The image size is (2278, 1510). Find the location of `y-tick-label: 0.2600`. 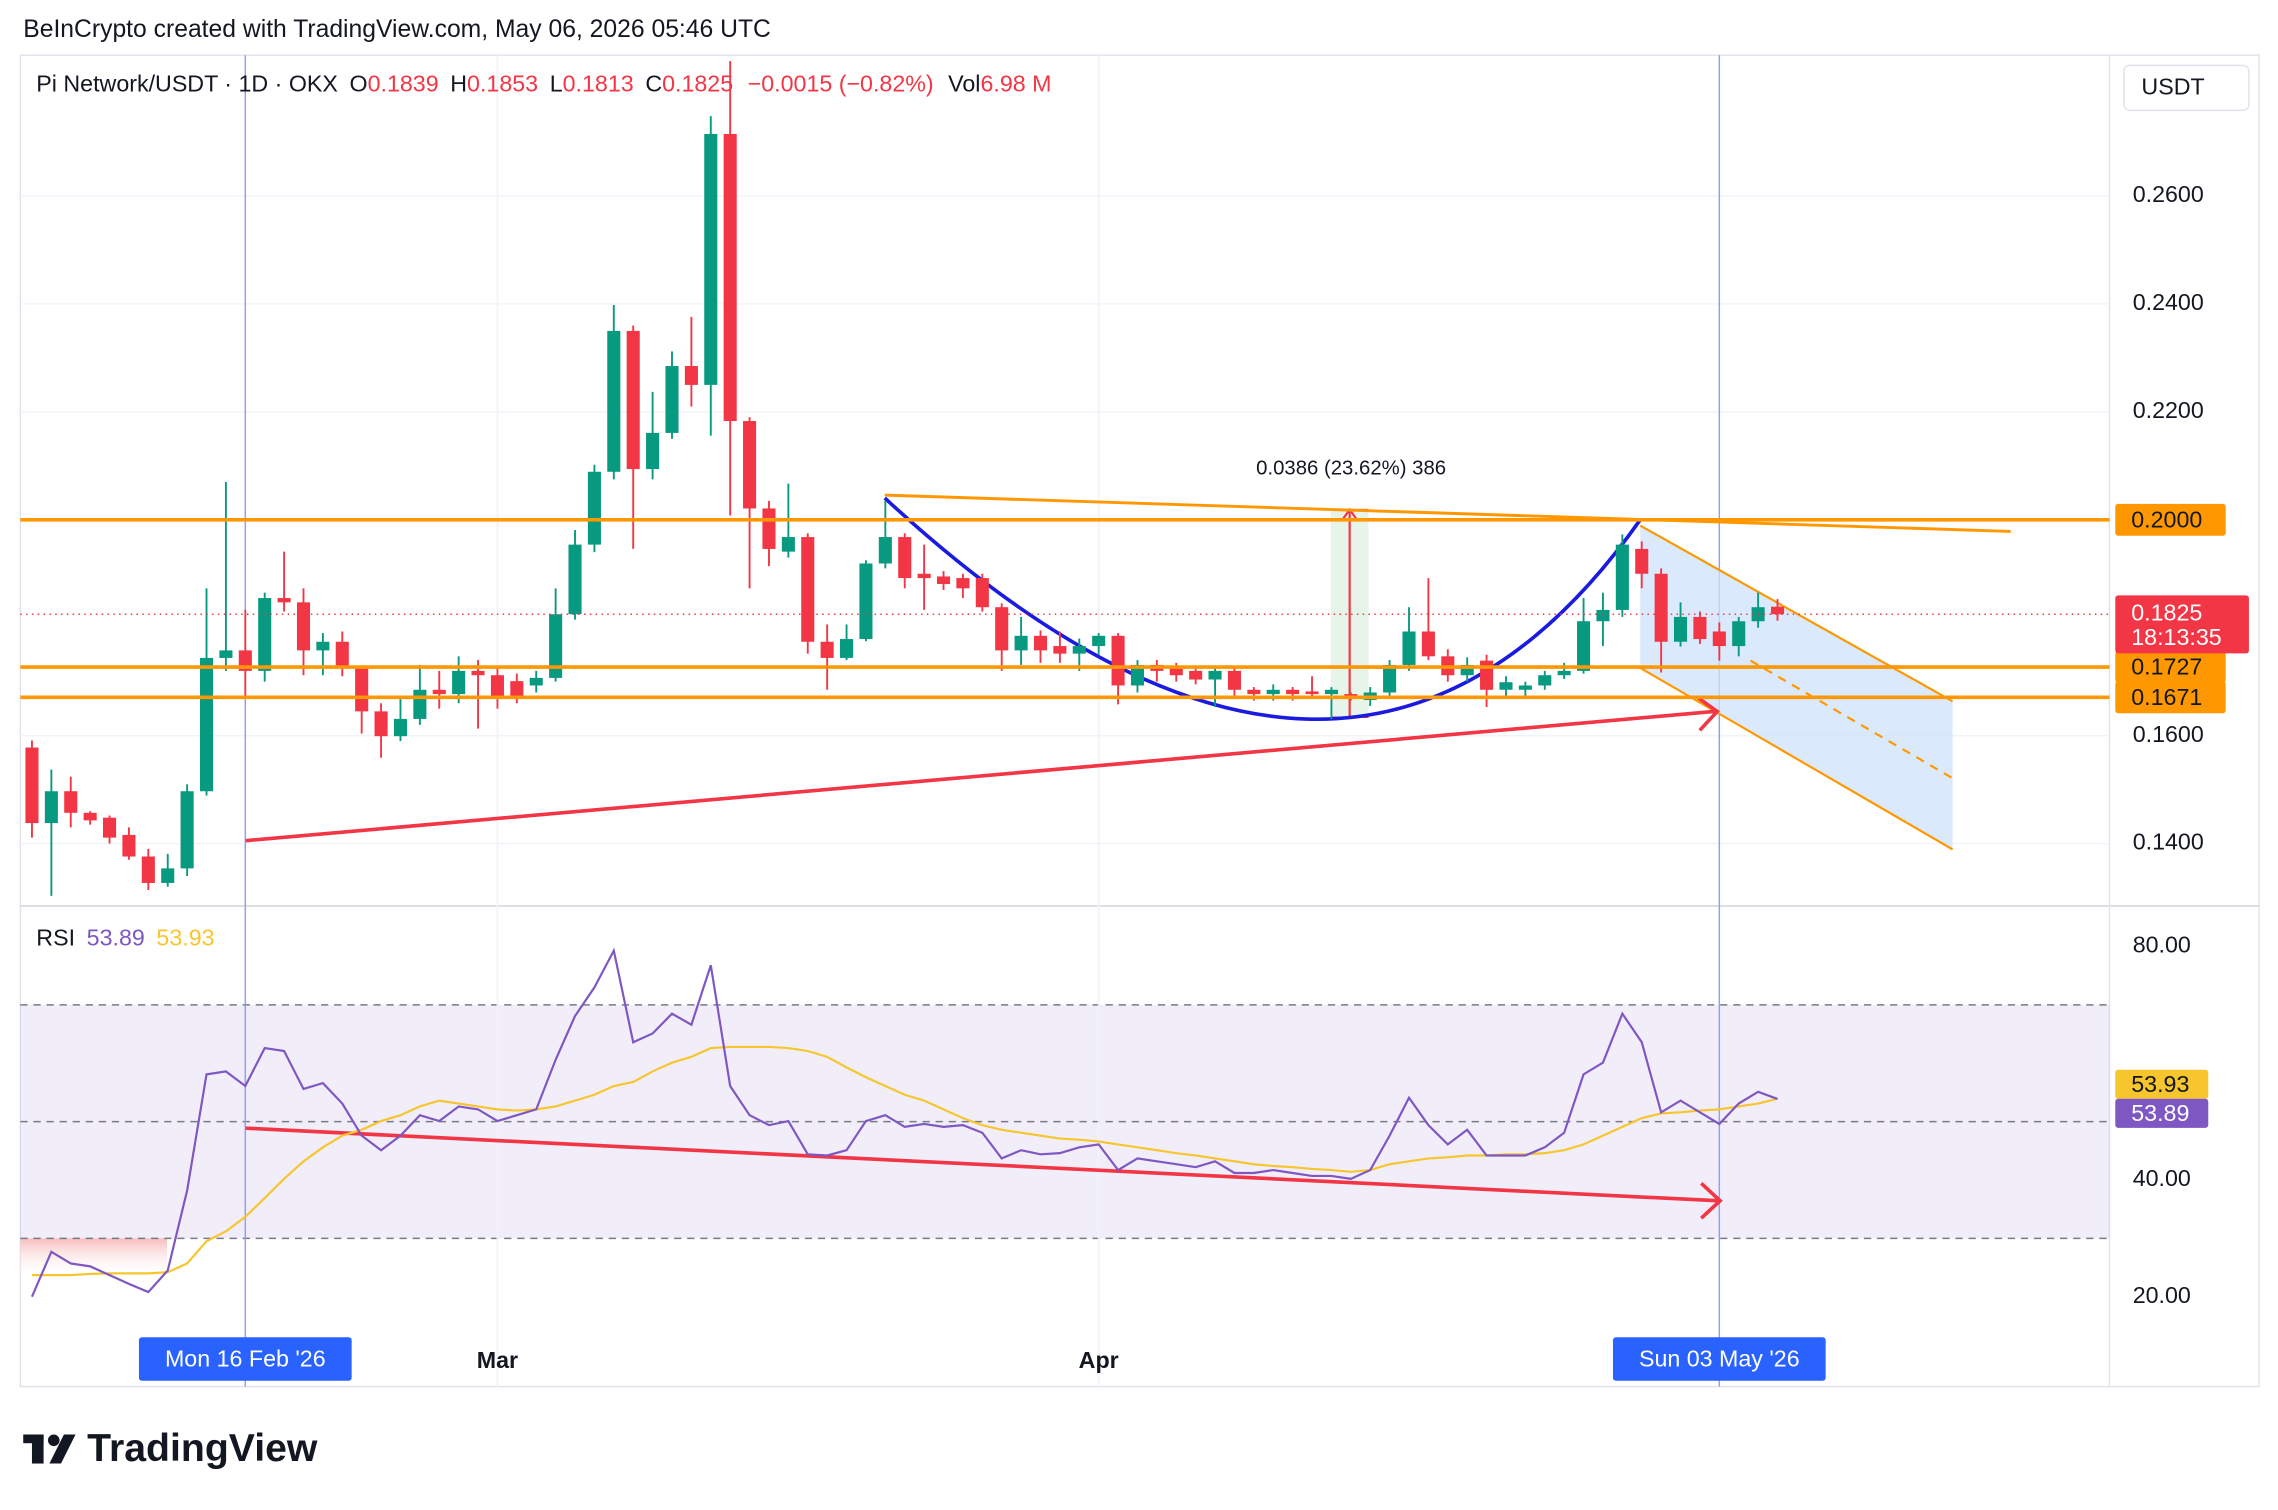

y-tick-label: 0.2600 is located at coordinates (2168, 194).